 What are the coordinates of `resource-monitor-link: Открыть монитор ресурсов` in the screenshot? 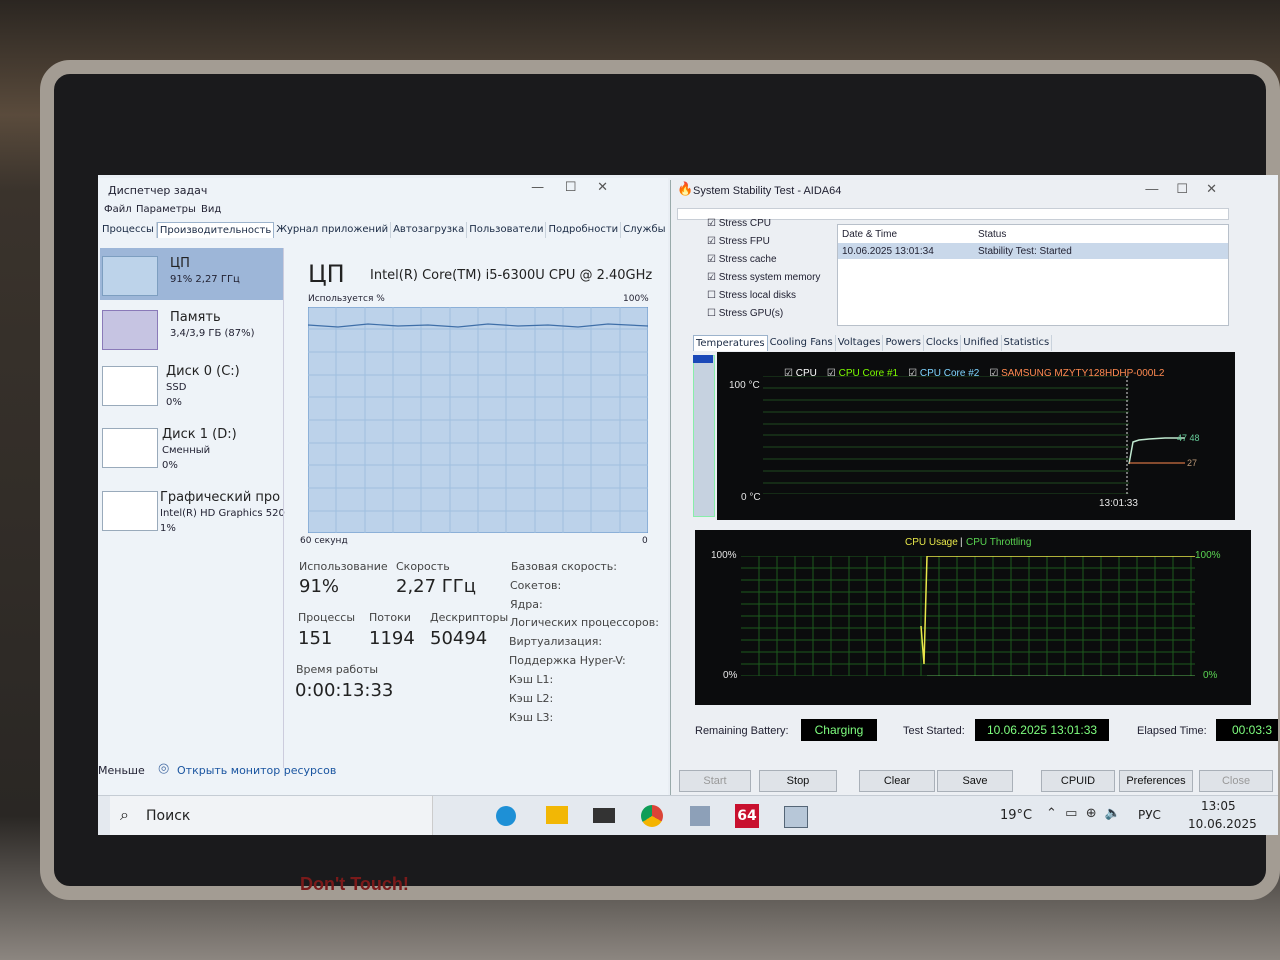 It's located at (257, 770).